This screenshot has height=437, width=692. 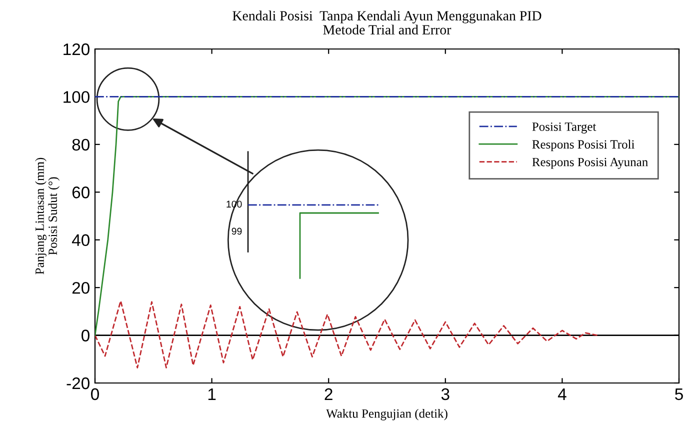 I want to click on legend-label: Respons Posisi Troli, so click(x=583, y=146).